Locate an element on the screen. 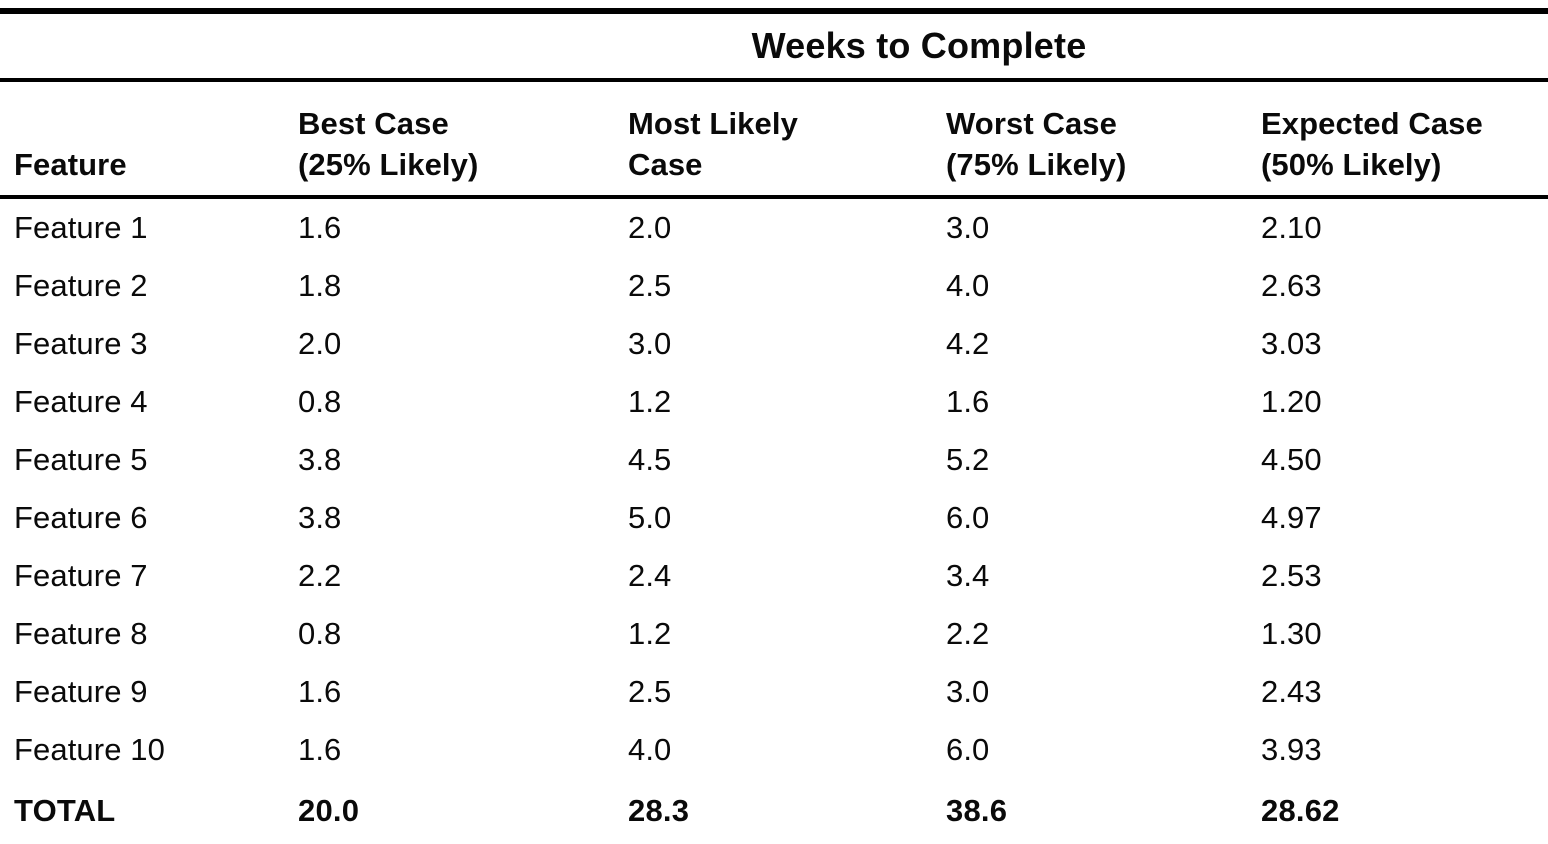  best-case-cell: 1.8 is located at coordinates (320, 285).